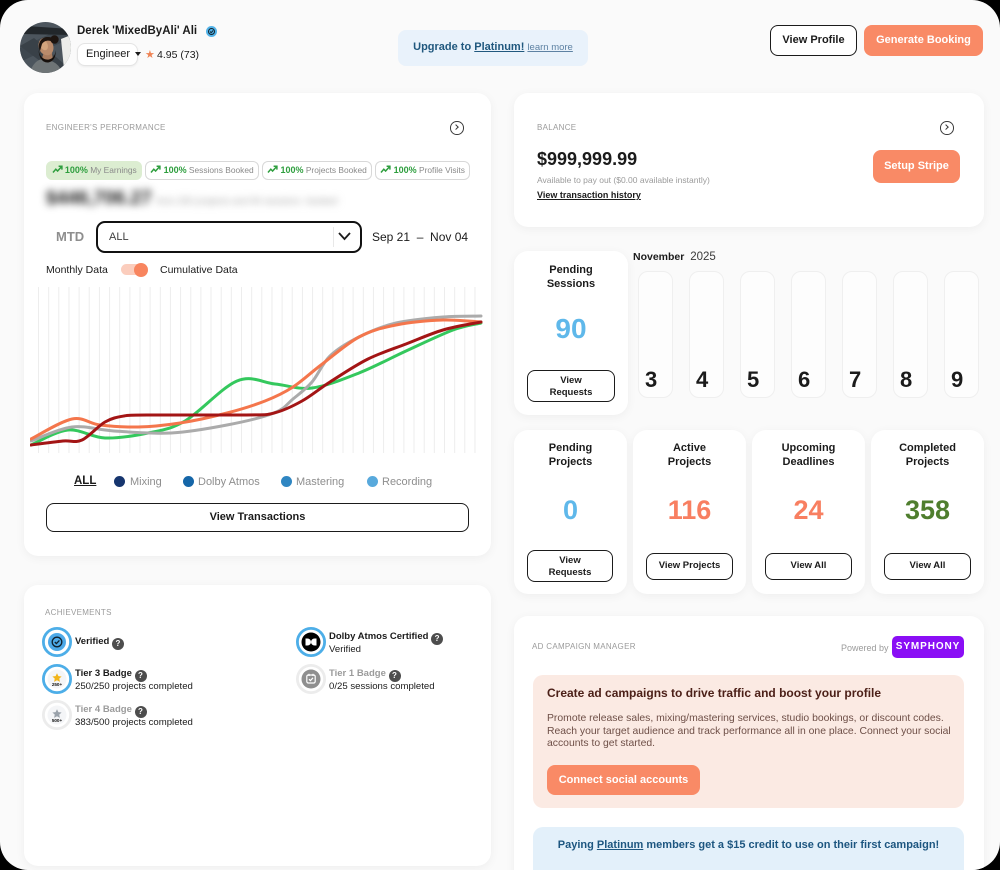  Describe the element at coordinates (57, 720) in the screenshot. I see `svg-text: 500+` at that location.